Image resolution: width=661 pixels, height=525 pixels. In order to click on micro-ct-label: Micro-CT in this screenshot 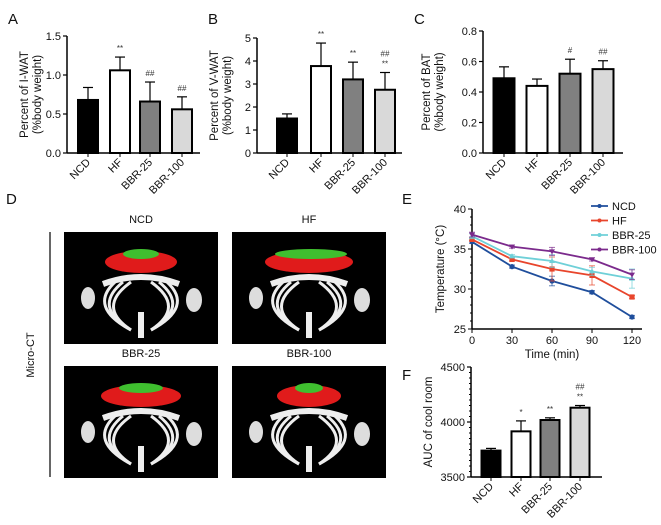, I will do `click(31, 354)`.